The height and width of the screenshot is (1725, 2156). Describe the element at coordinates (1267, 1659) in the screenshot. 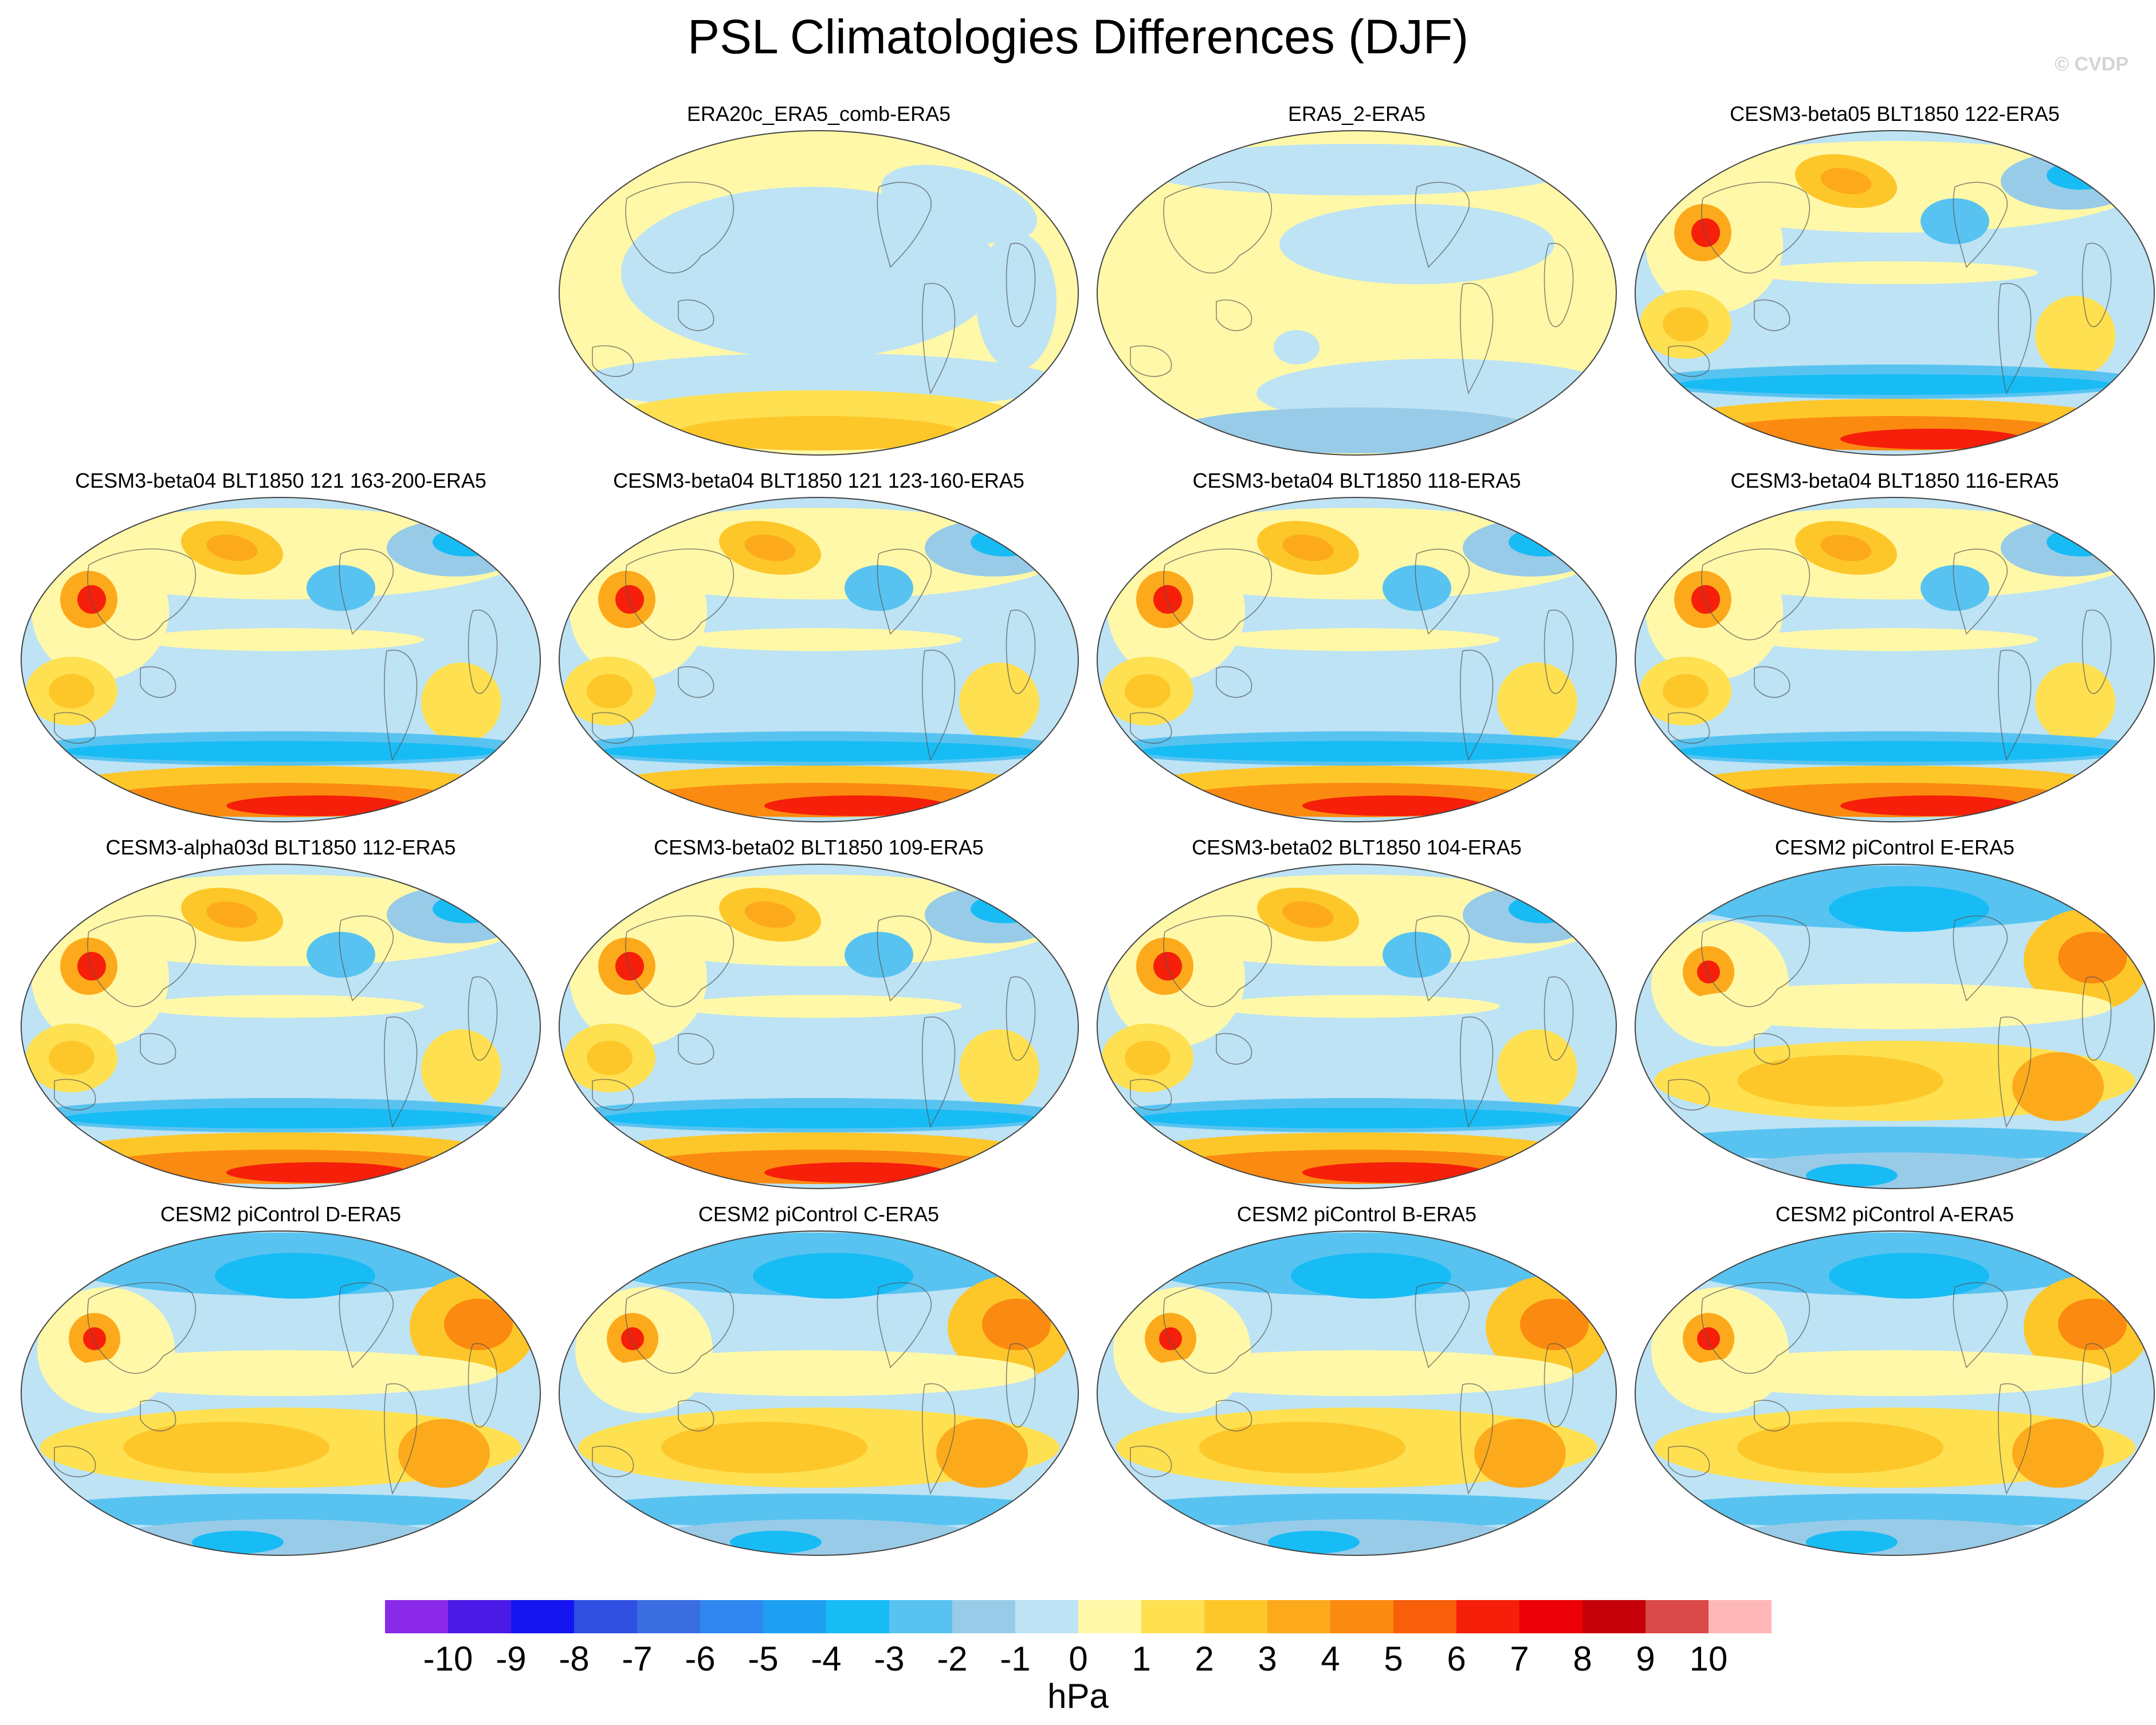

I see `colorbar-tick-label: 3` at that location.